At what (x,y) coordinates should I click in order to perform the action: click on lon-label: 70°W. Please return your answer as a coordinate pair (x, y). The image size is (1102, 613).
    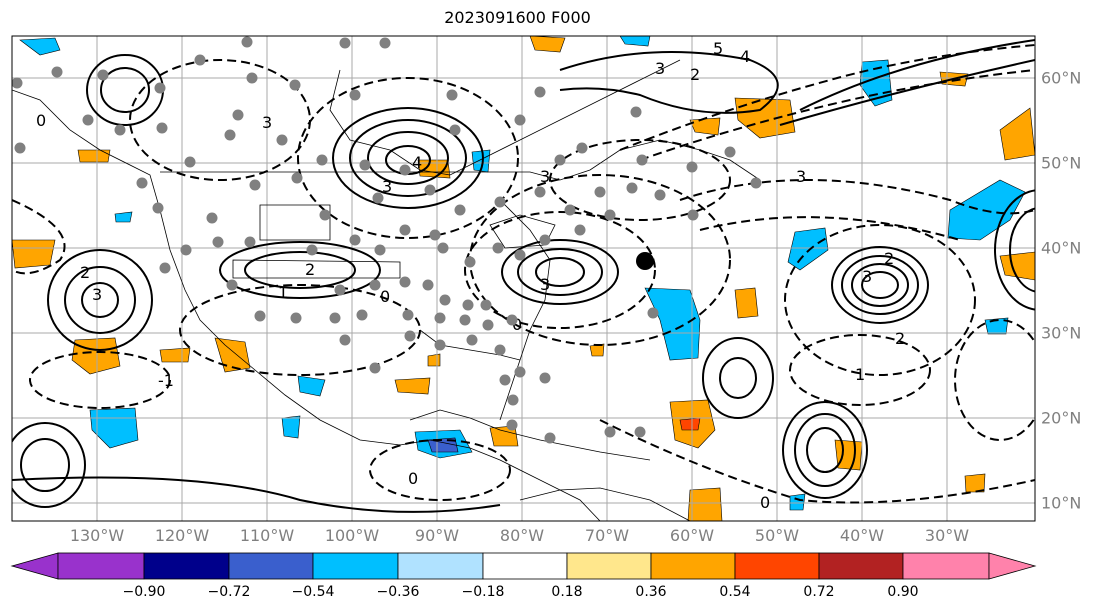
    Looking at the image, I should click on (607, 535).